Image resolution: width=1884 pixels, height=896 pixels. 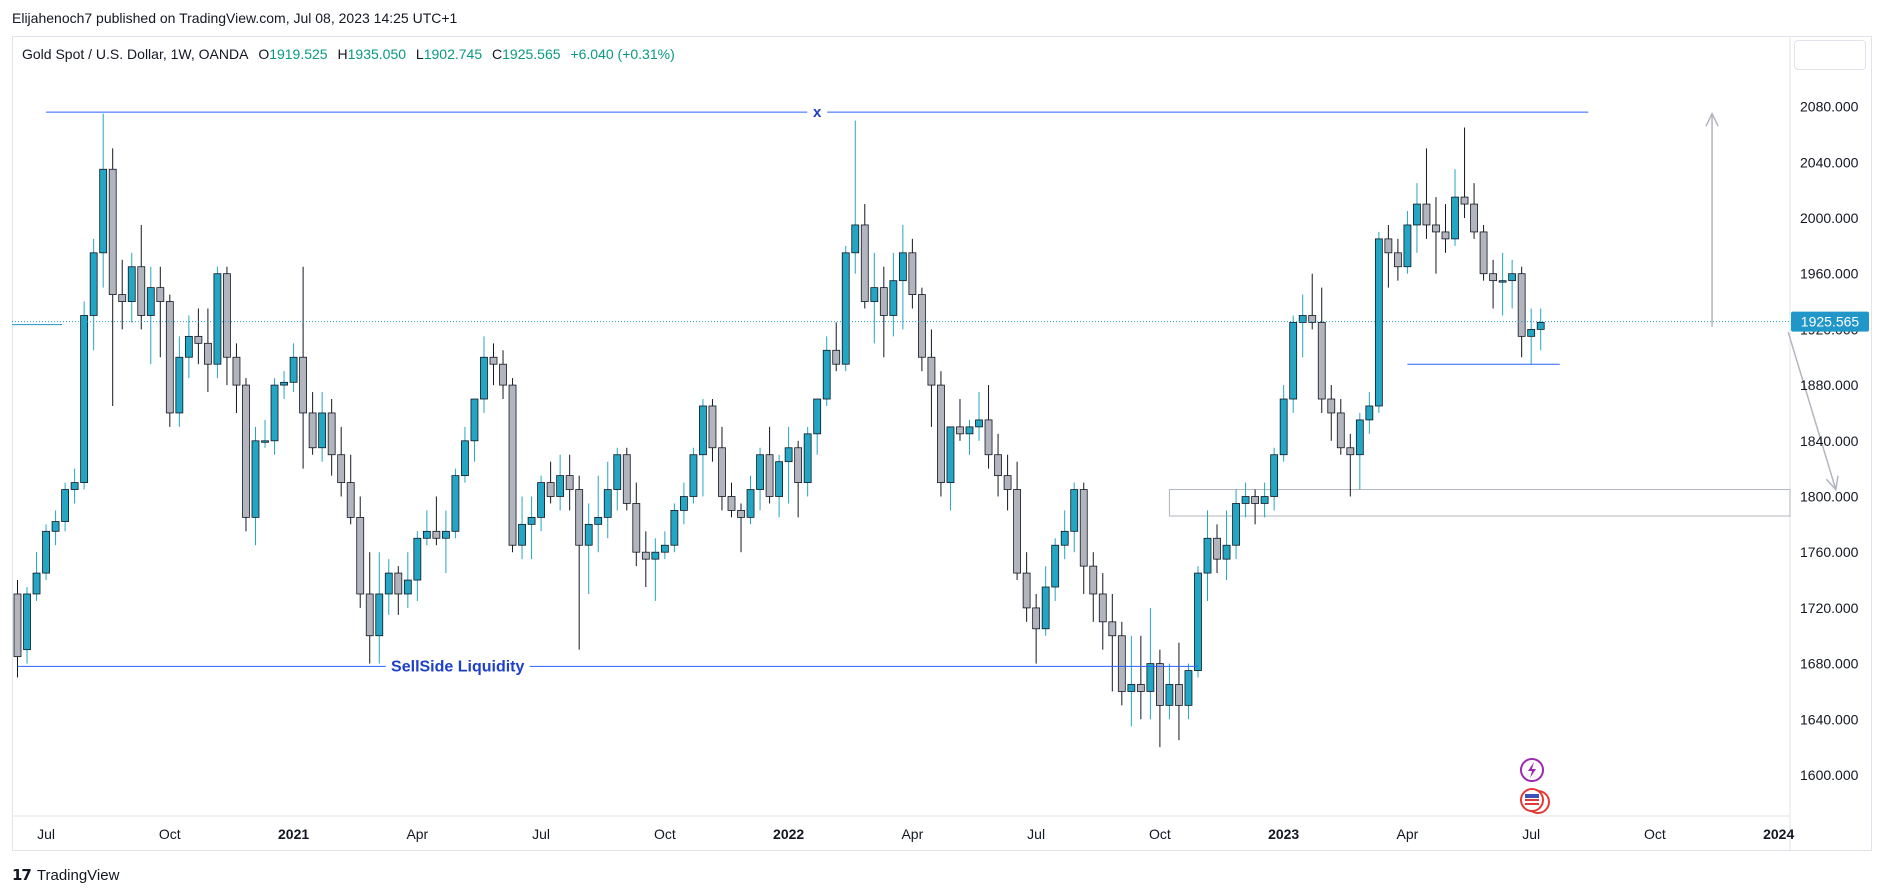 What do you see at coordinates (1829, 385) in the screenshot?
I see `y-tick-label: 1880.000` at bounding box center [1829, 385].